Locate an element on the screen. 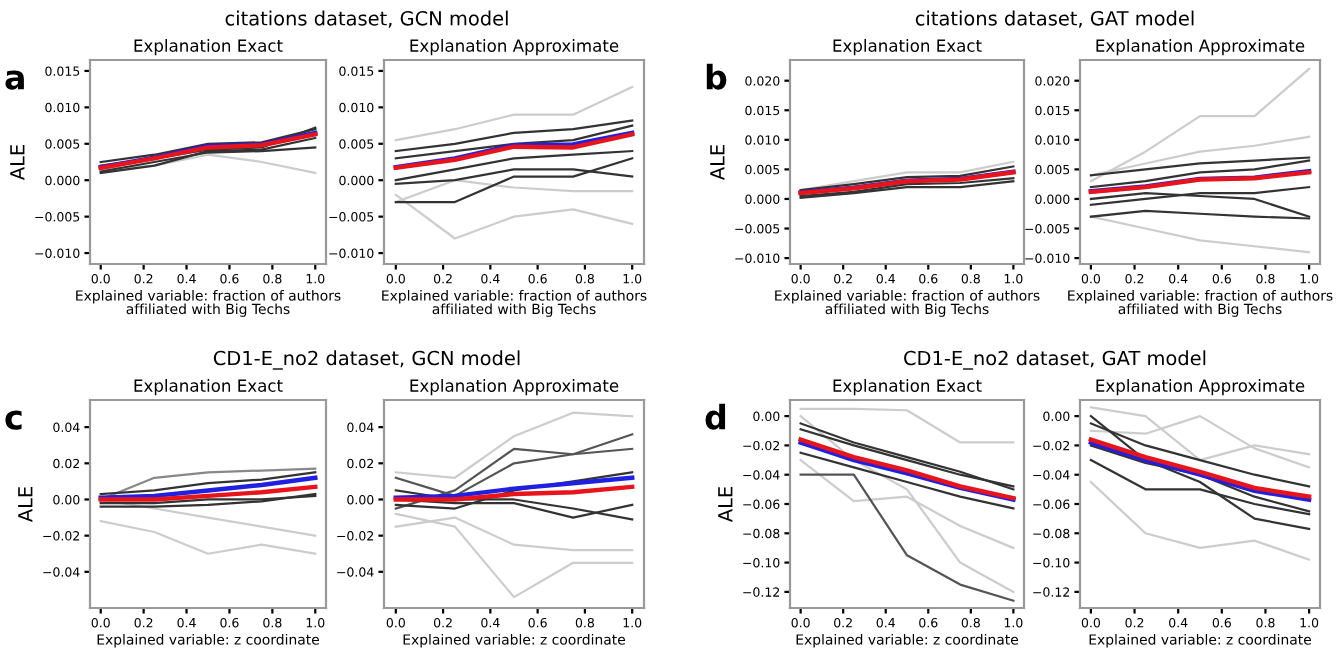 This screenshot has width=1336, height=668. text: CD1-E_no2 dataset, GCN model is located at coordinates (366, 360).